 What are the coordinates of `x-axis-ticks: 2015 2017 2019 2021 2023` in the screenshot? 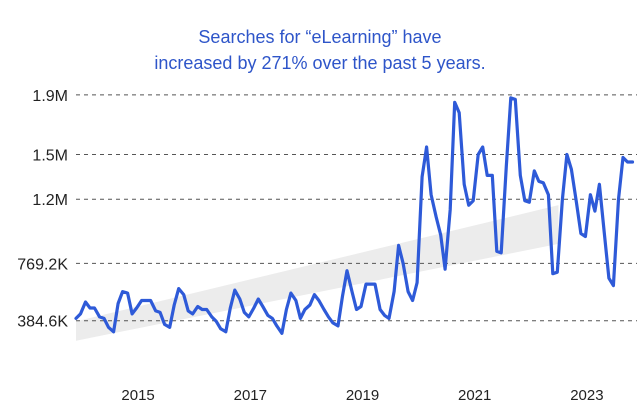 It's located at (362, 395).